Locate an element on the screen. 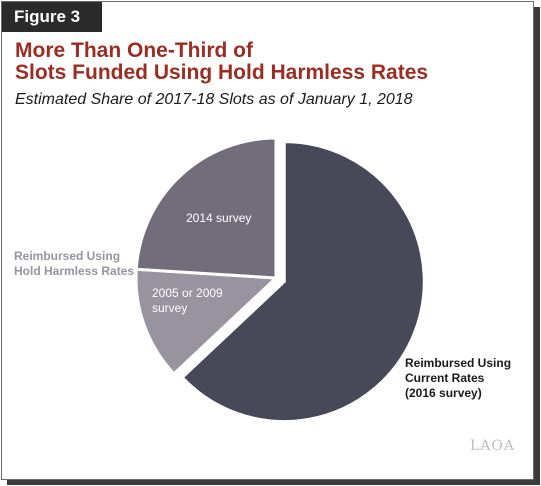  slice-label-2005-2009-line-1: survey is located at coordinates (169, 308).